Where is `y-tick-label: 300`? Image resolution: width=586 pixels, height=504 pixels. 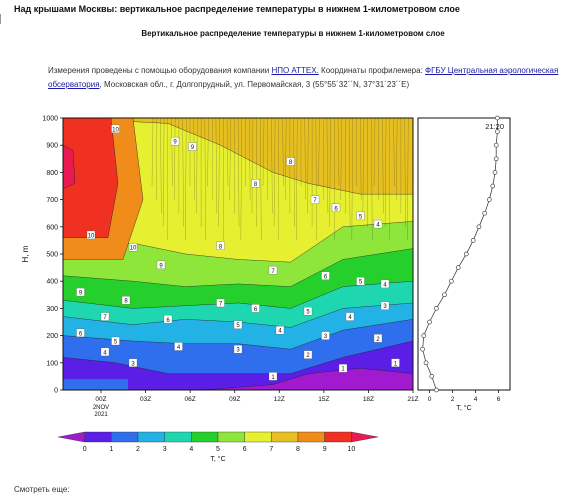
y-tick-label: 300 is located at coordinates (52, 309).